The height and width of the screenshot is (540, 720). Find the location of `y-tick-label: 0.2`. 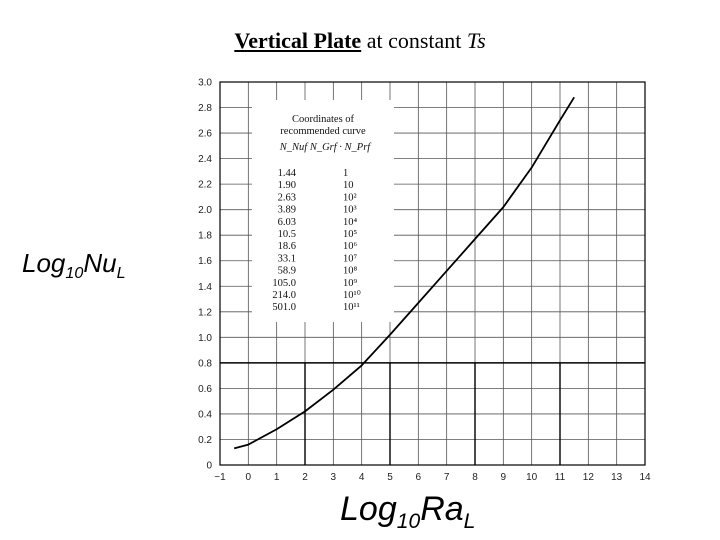

y-tick-label: 0.2 is located at coordinates (205, 440).